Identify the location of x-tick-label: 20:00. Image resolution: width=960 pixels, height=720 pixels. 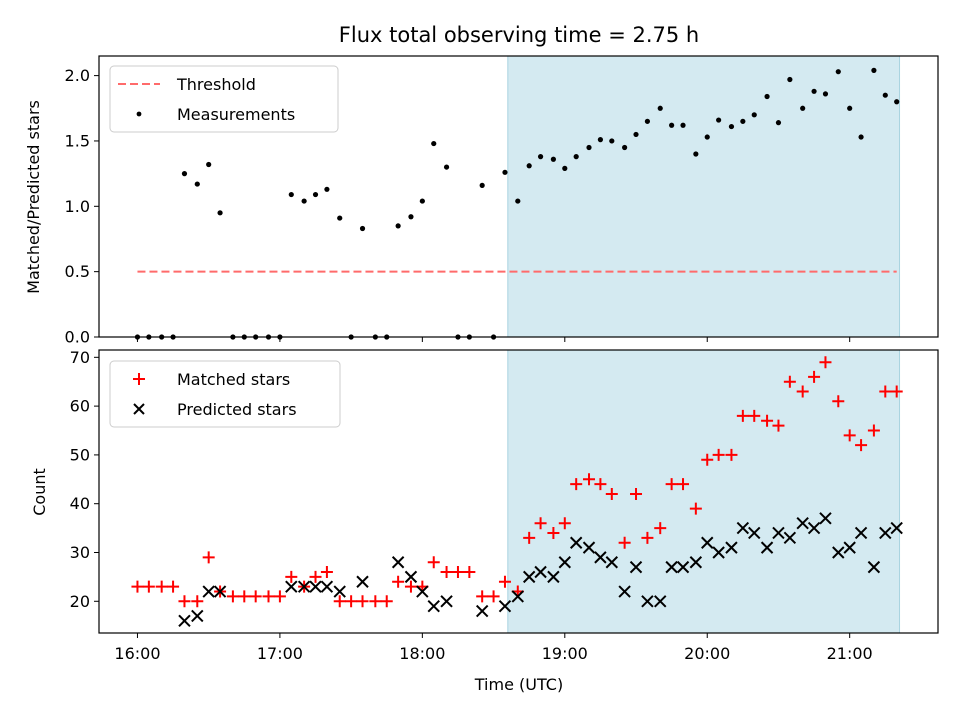
(707, 653).